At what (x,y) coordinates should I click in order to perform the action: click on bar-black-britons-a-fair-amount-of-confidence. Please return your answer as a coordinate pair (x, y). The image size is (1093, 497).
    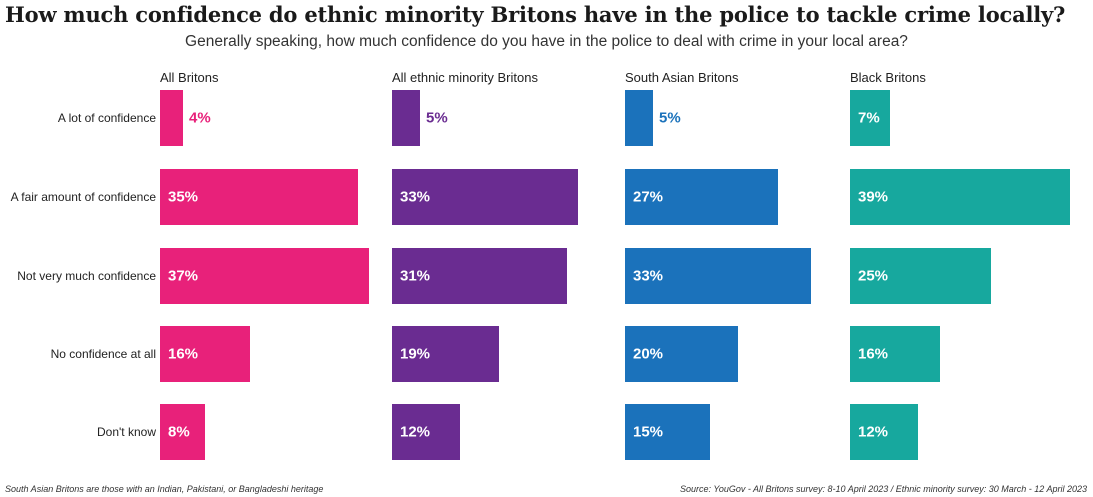
    Looking at the image, I should click on (960, 197).